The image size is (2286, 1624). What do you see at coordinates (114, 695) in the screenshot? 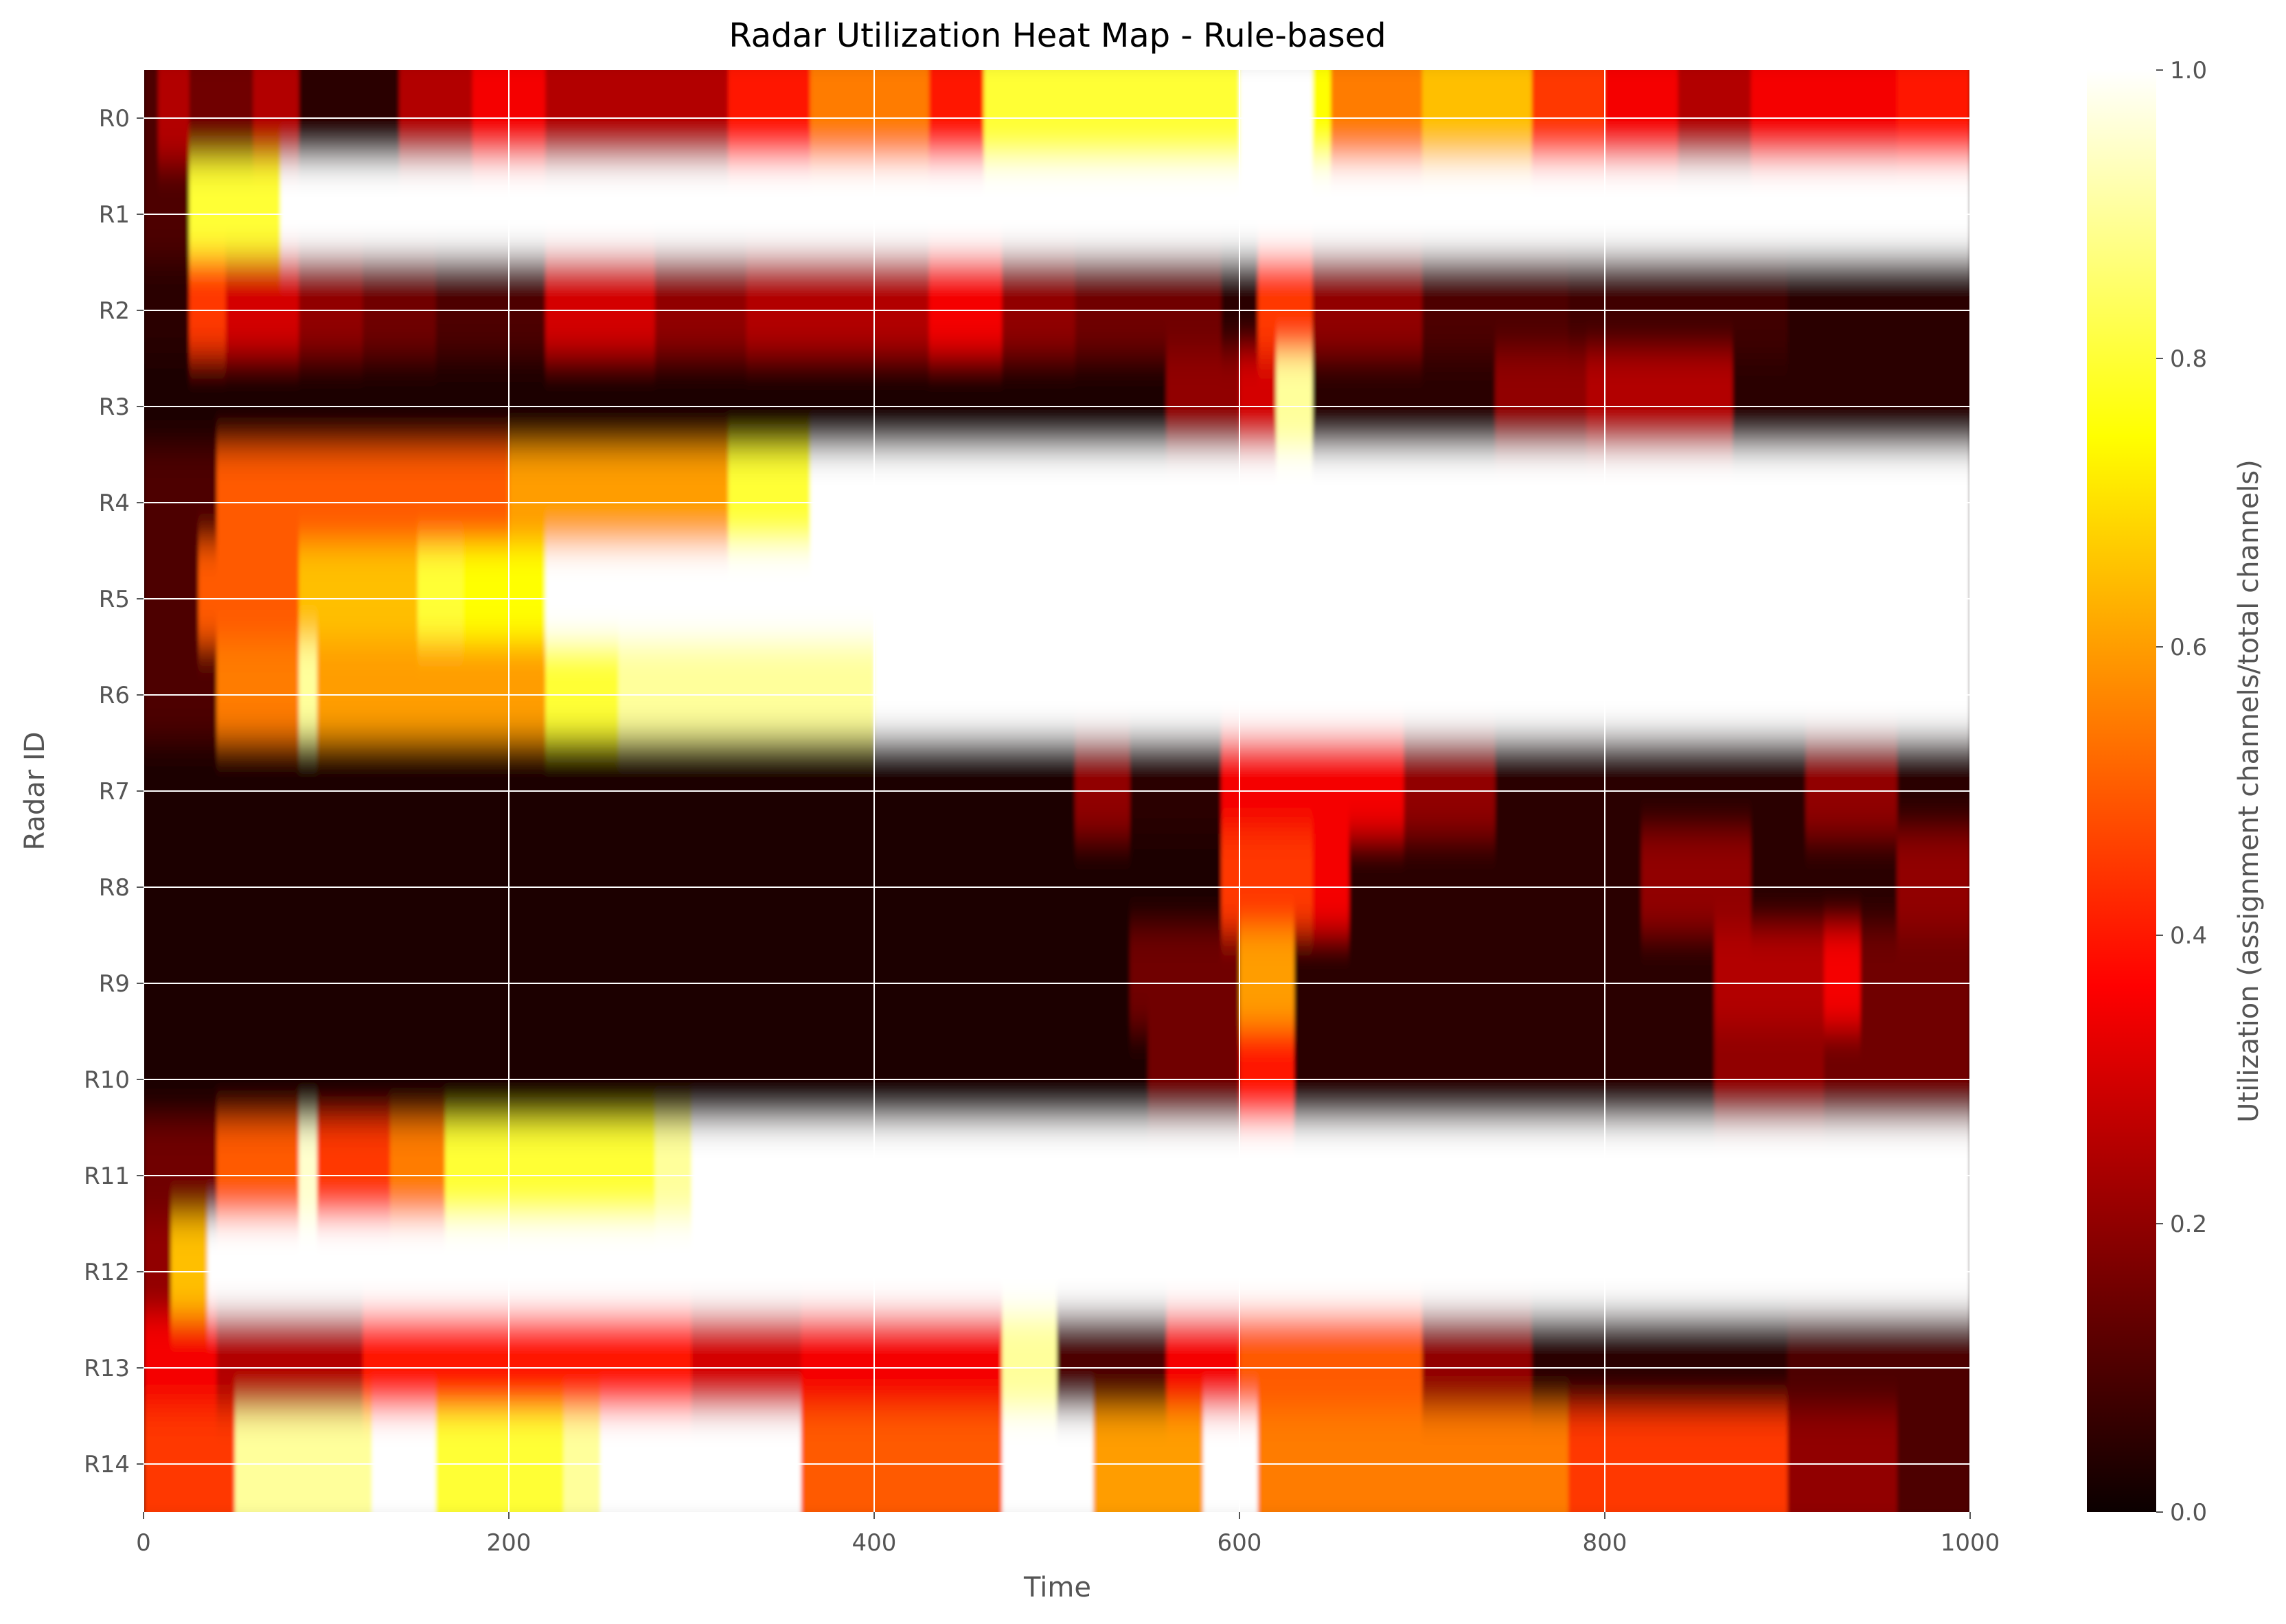
I see `y-tick-label: R6` at bounding box center [114, 695].